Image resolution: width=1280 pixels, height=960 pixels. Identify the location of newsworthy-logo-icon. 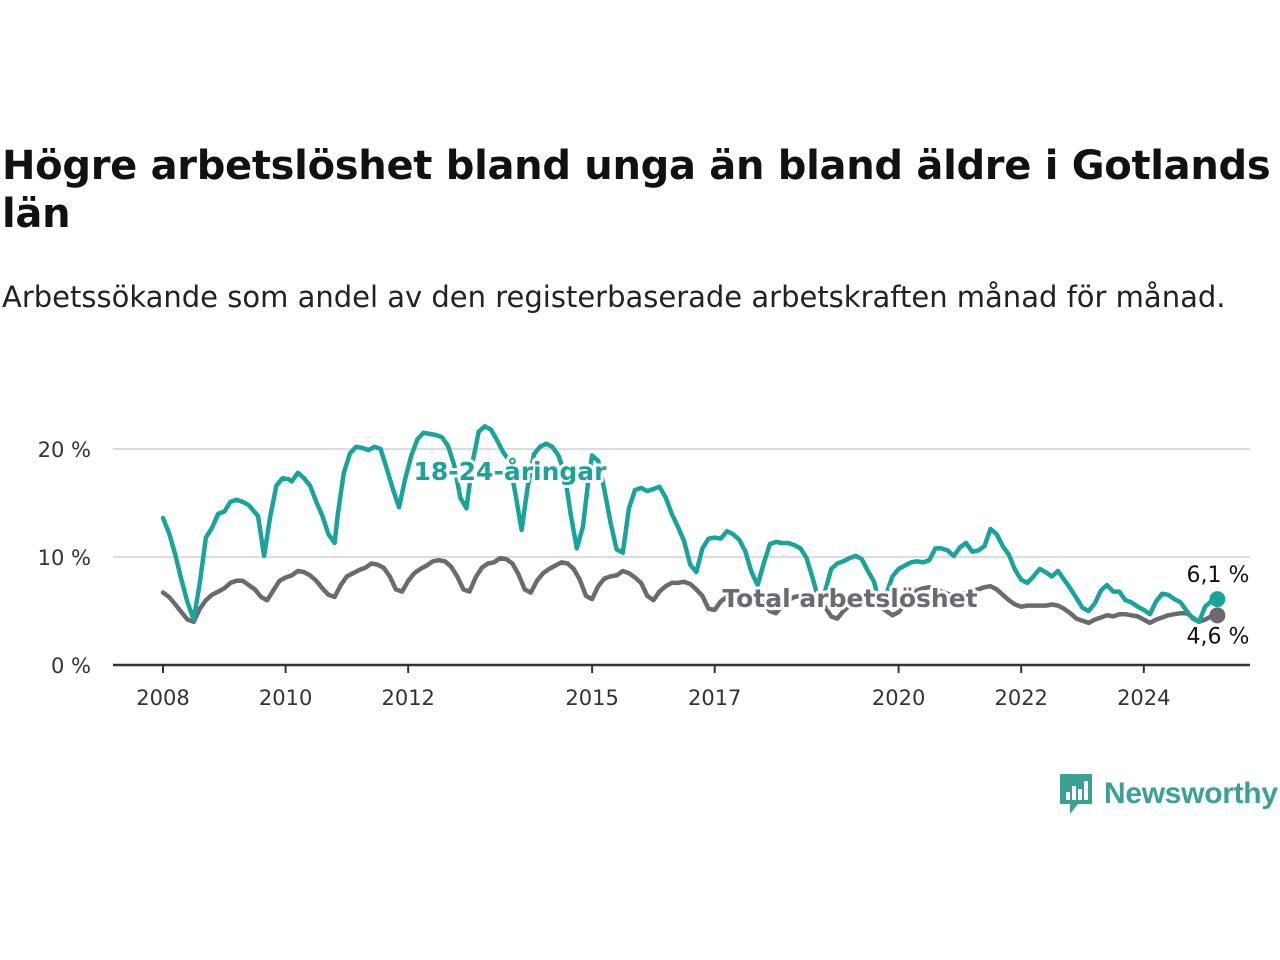
(1076, 794).